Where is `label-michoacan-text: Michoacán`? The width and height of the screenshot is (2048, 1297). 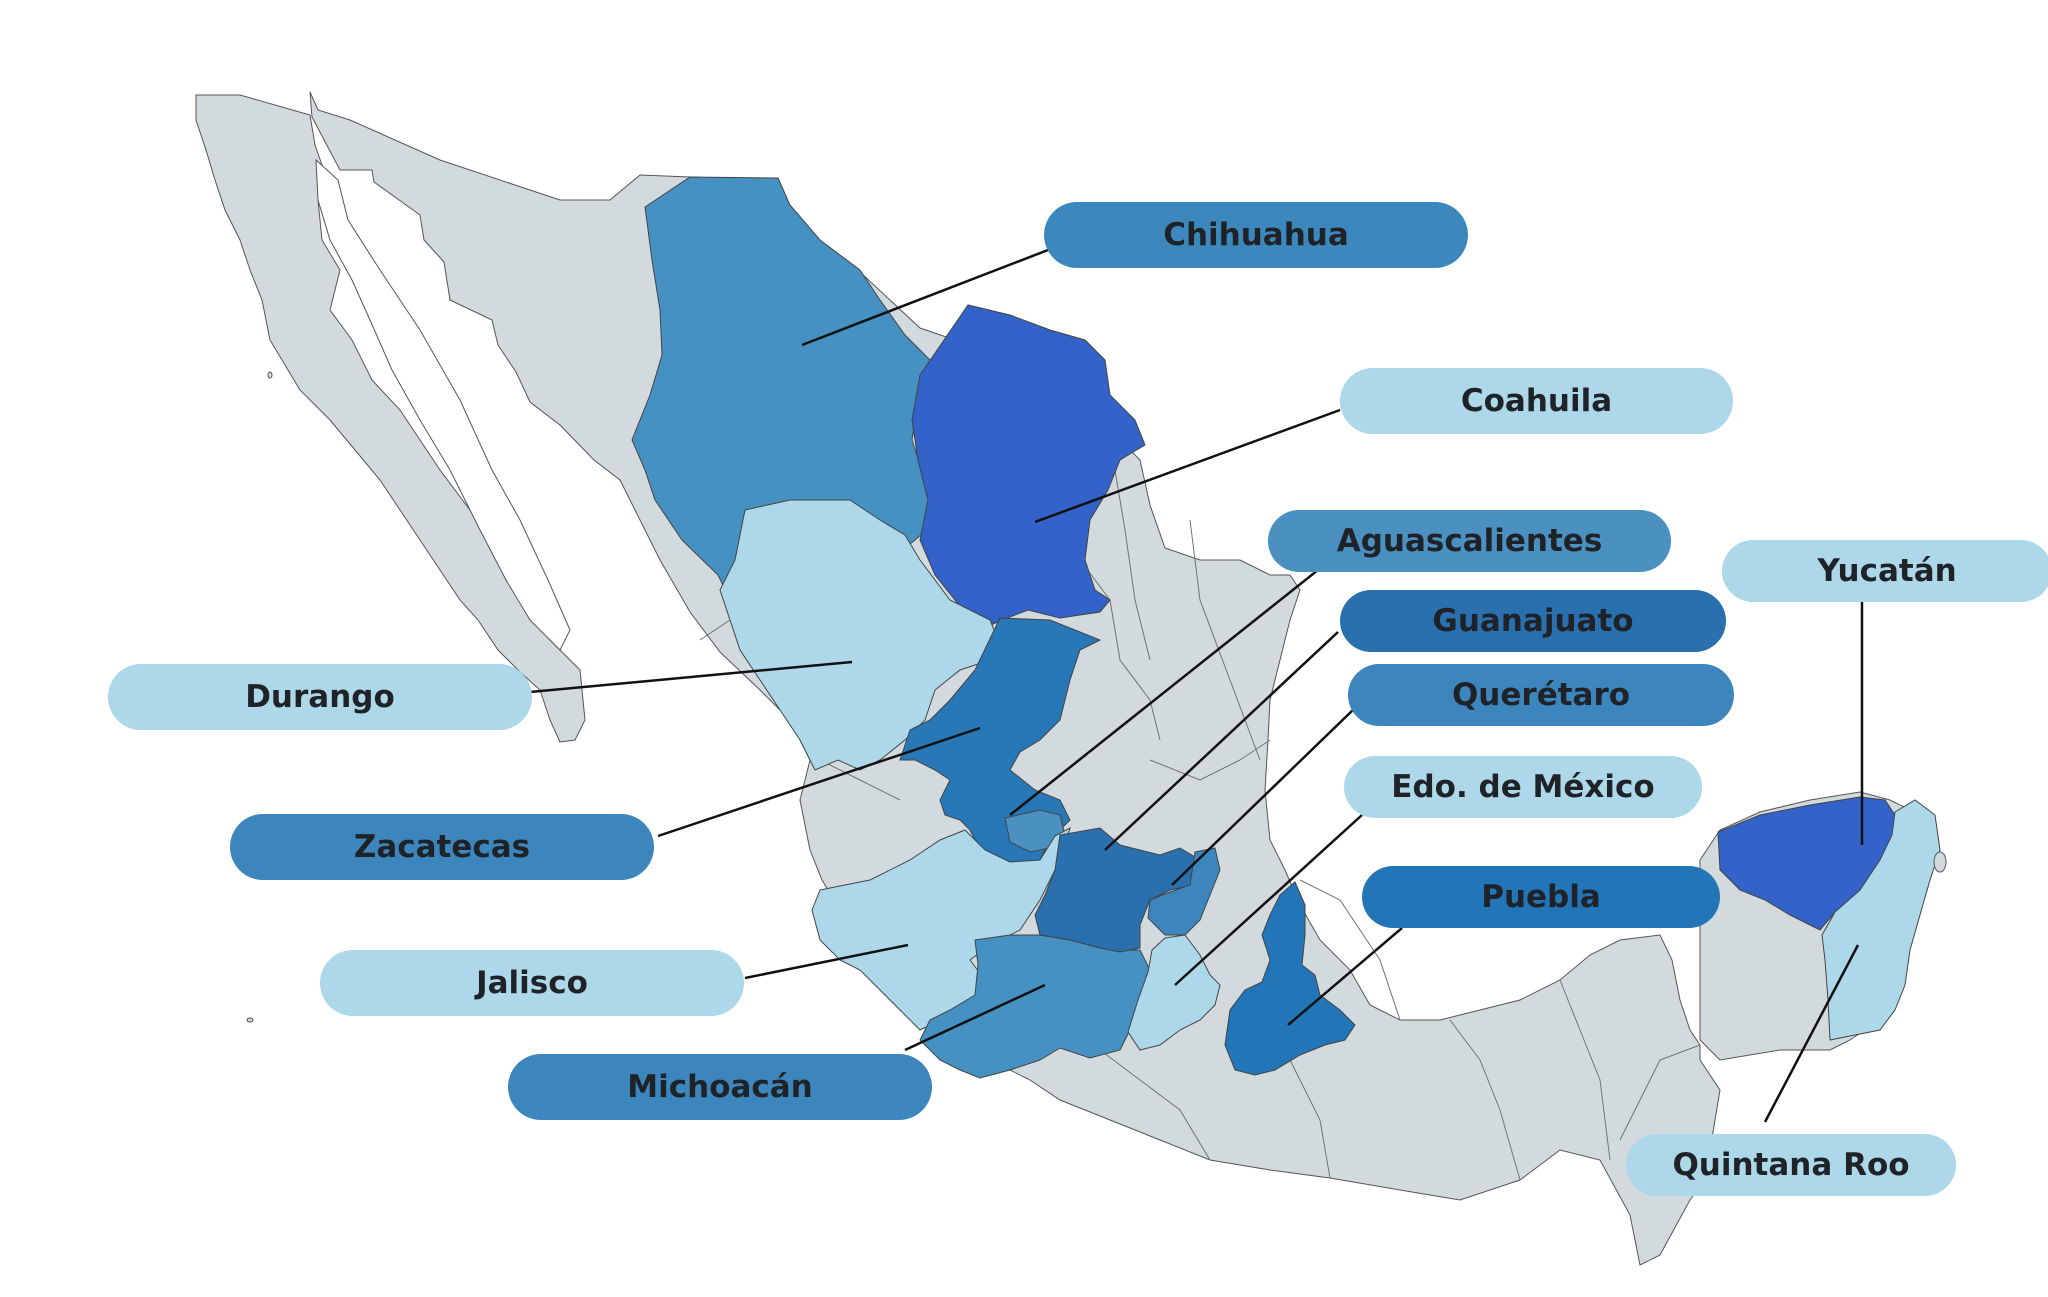
label-michoacan-text: Michoacán is located at coordinates (720, 1087).